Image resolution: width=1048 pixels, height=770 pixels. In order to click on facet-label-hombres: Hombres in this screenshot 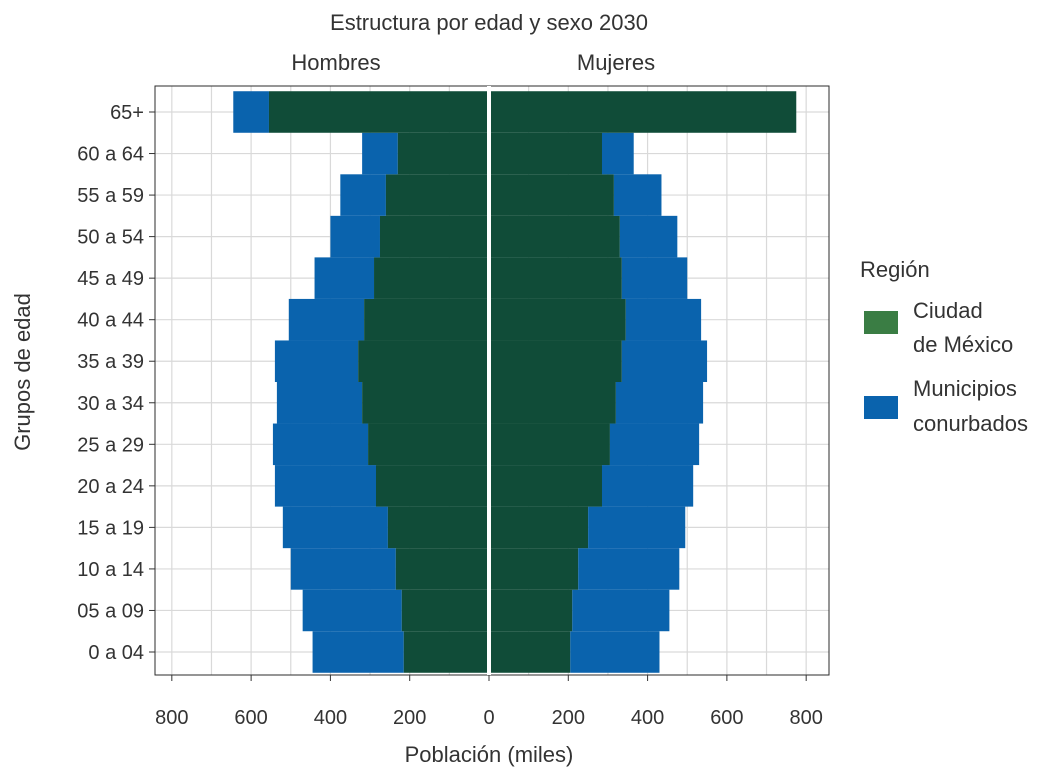, I will do `click(335, 62)`.